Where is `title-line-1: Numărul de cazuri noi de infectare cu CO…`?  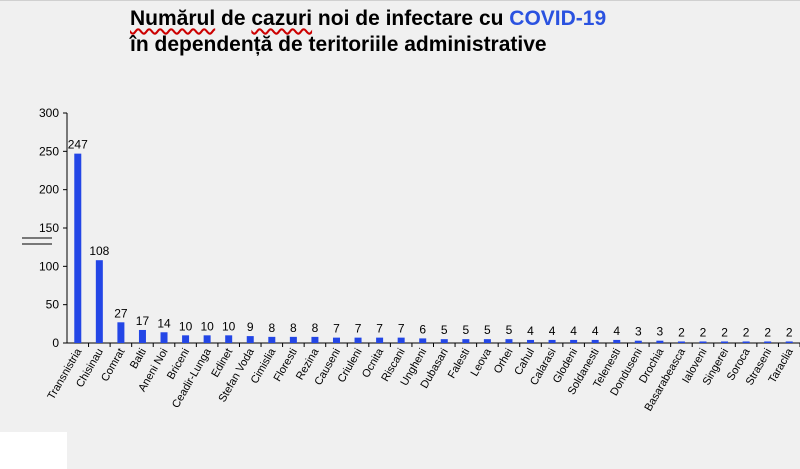
title-line-1: Numărul de cazuri noi de infectare cu CO… is located at coordinates (368, 19).